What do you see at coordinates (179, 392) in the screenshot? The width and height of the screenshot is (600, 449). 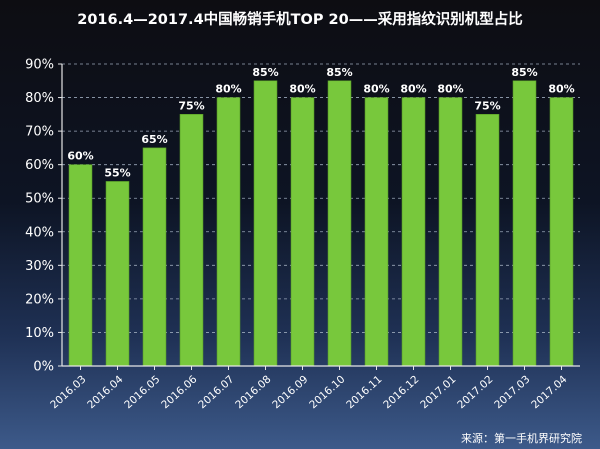 I see `x-tick-label: 2016.06` at bounding box center [179, 392].